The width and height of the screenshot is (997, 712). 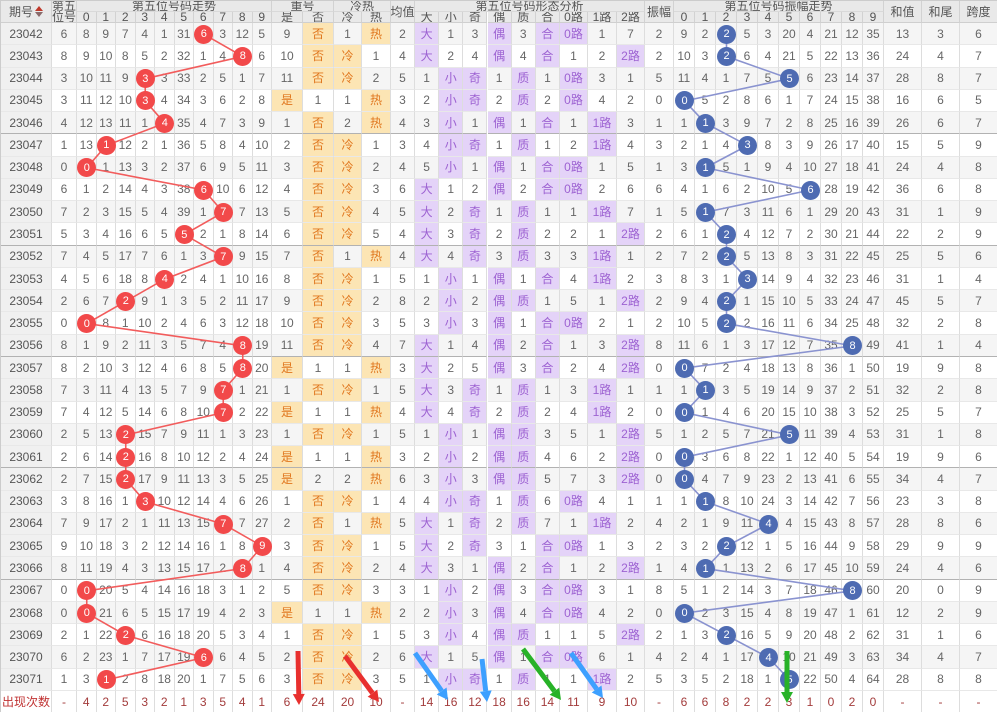 What do you see at coordinates (26, 212) in the screenshot?
I see `row-period: 23050` at bounding box center [26, 212].